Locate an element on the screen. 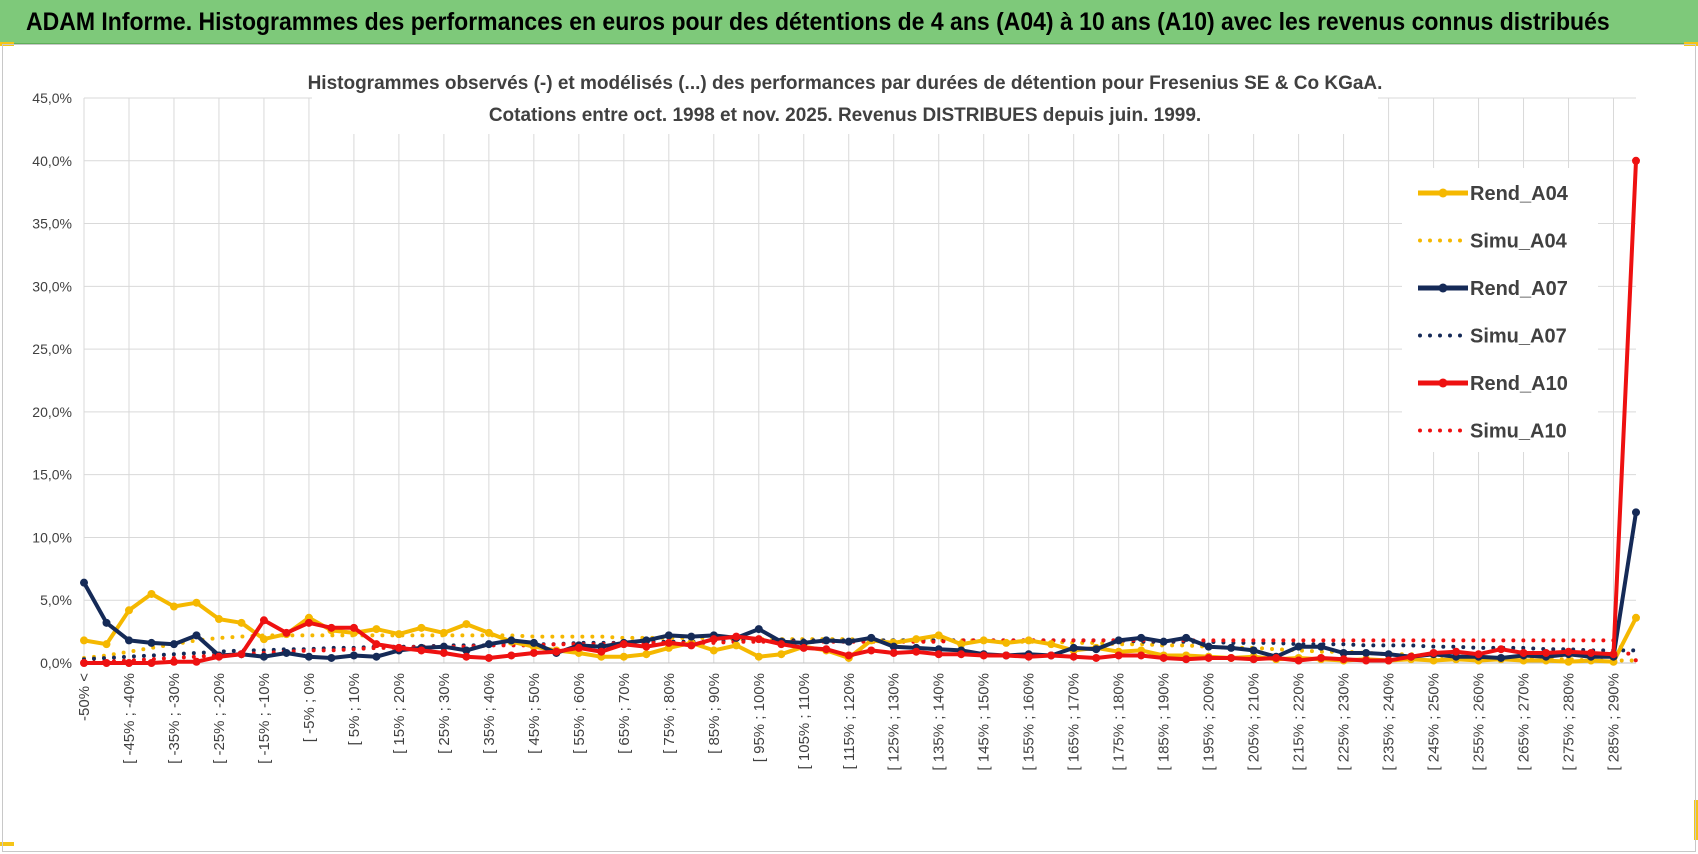 The image size is (1698, 854). x-tick-label: [ 145% ; 150% is located at coordinates (984, 722).